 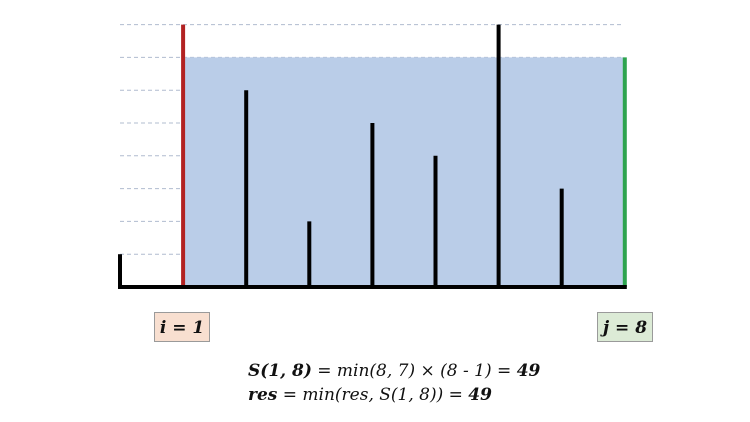 I want to click on formula-line-1: S(1, 8) = min(8, 7) × (8 - 1) = 49, so click(x=394, y=371).